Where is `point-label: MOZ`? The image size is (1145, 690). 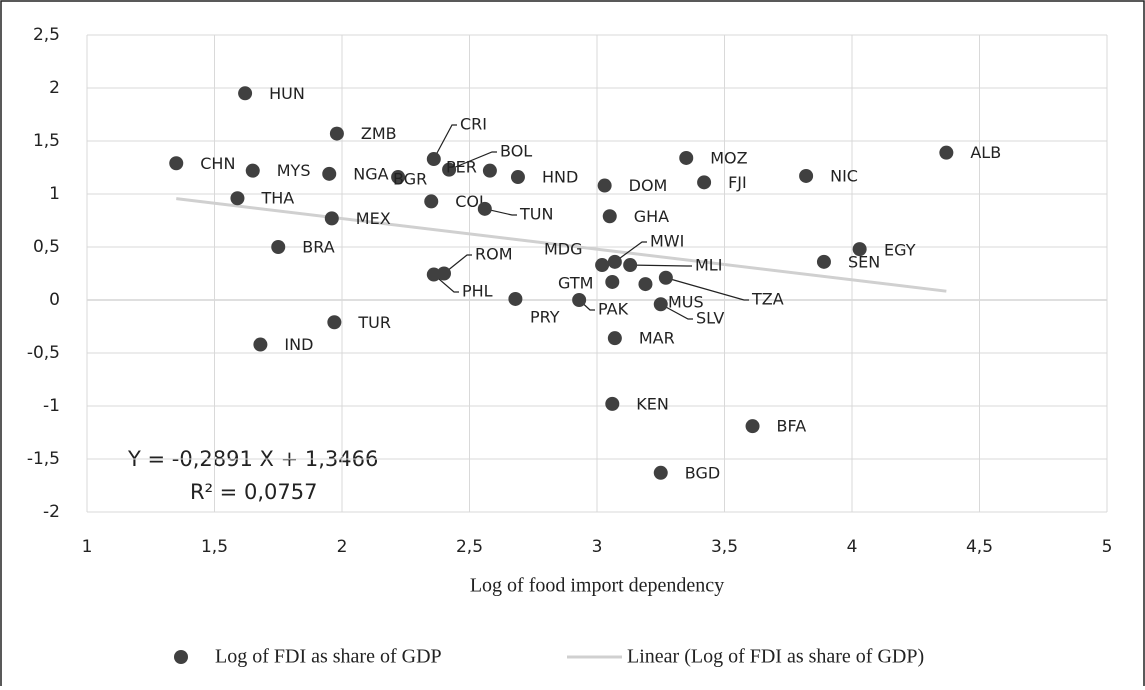
point-label: MOZ is located at coordinates (728, 157).